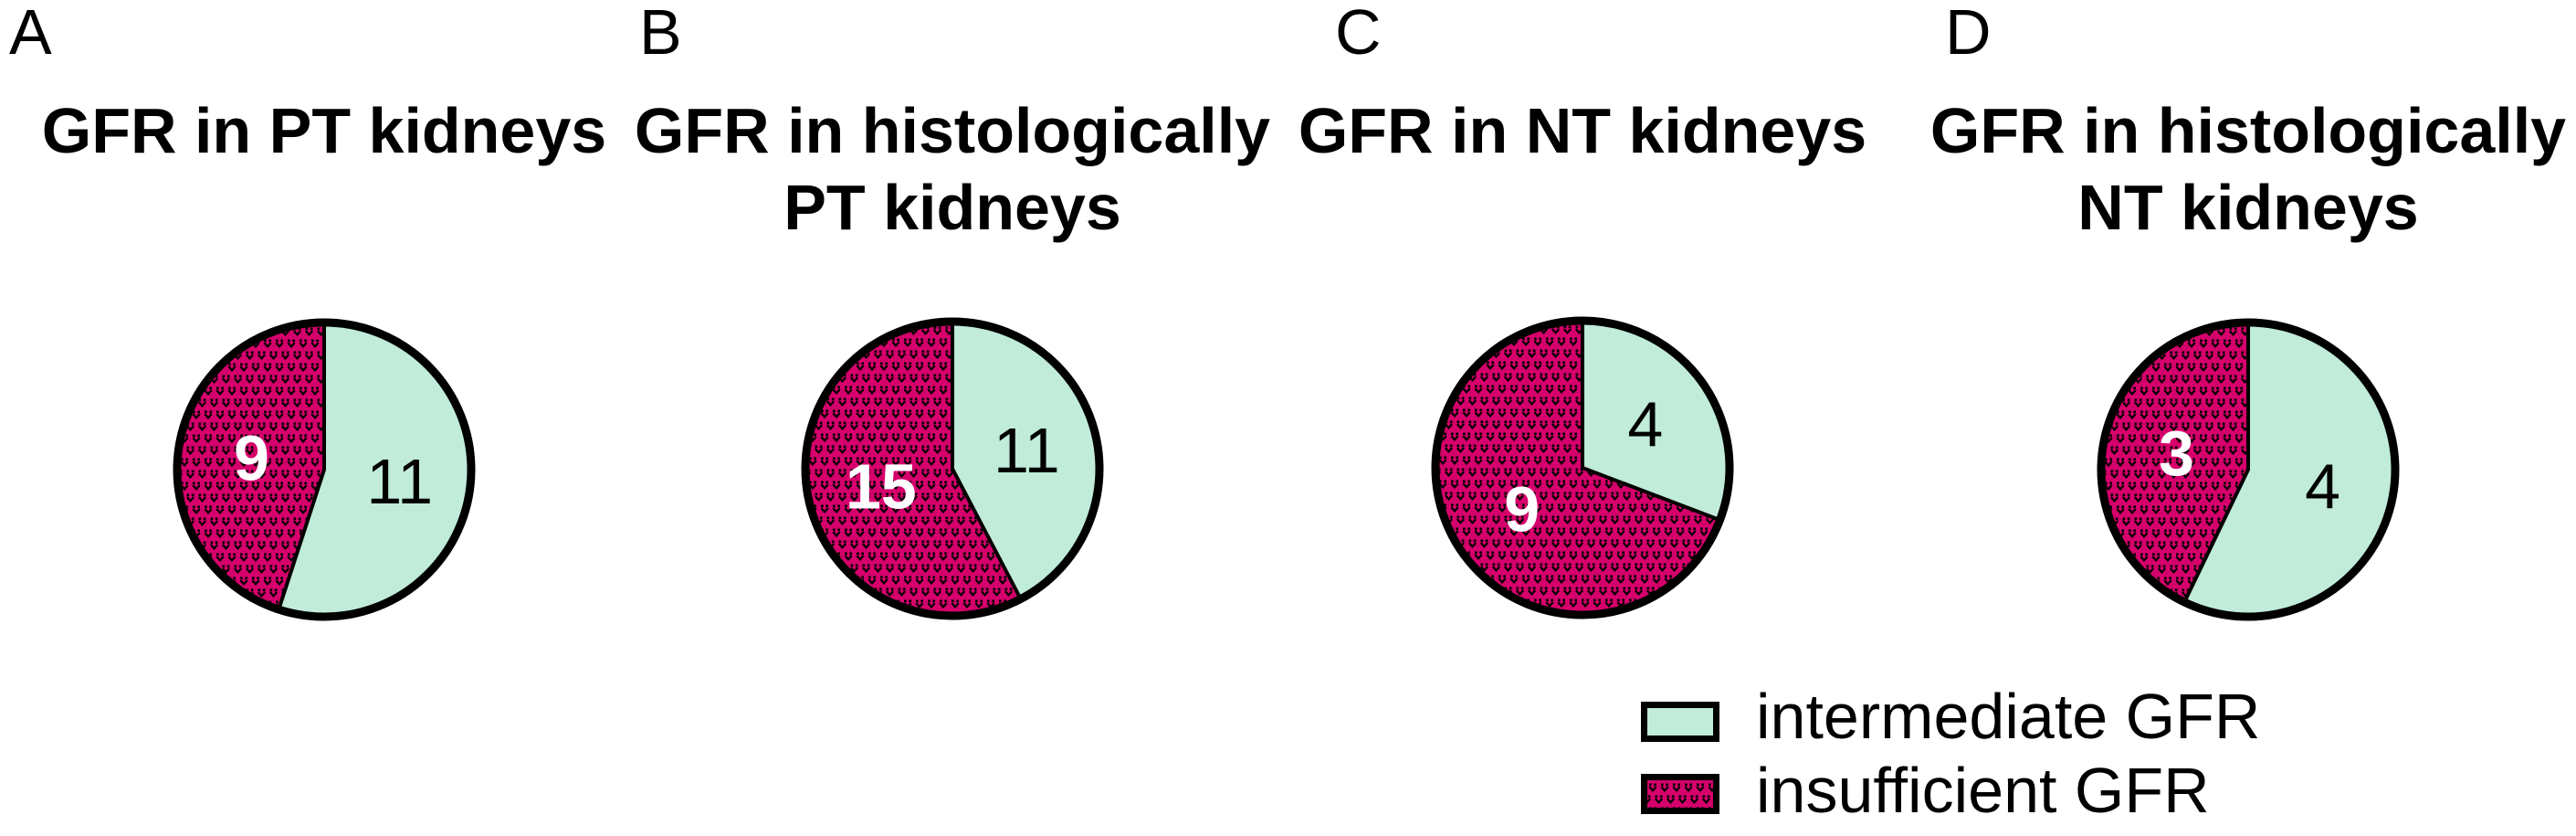 This screenshot has height=836, width=2576. What do you see at coordinates (2238, 169) in the screenshot?
I see `panel-title-d: GFR in histologically NT kidneys` at bounding box center [2238, 169].